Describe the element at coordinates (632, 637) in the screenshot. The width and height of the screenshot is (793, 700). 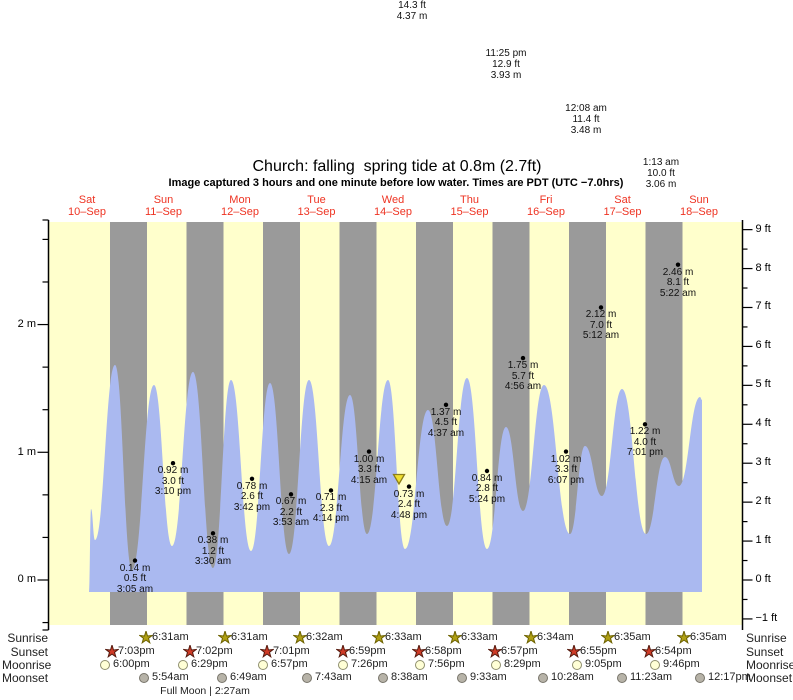
I see `sunrise-time: 6:35am` at that location.